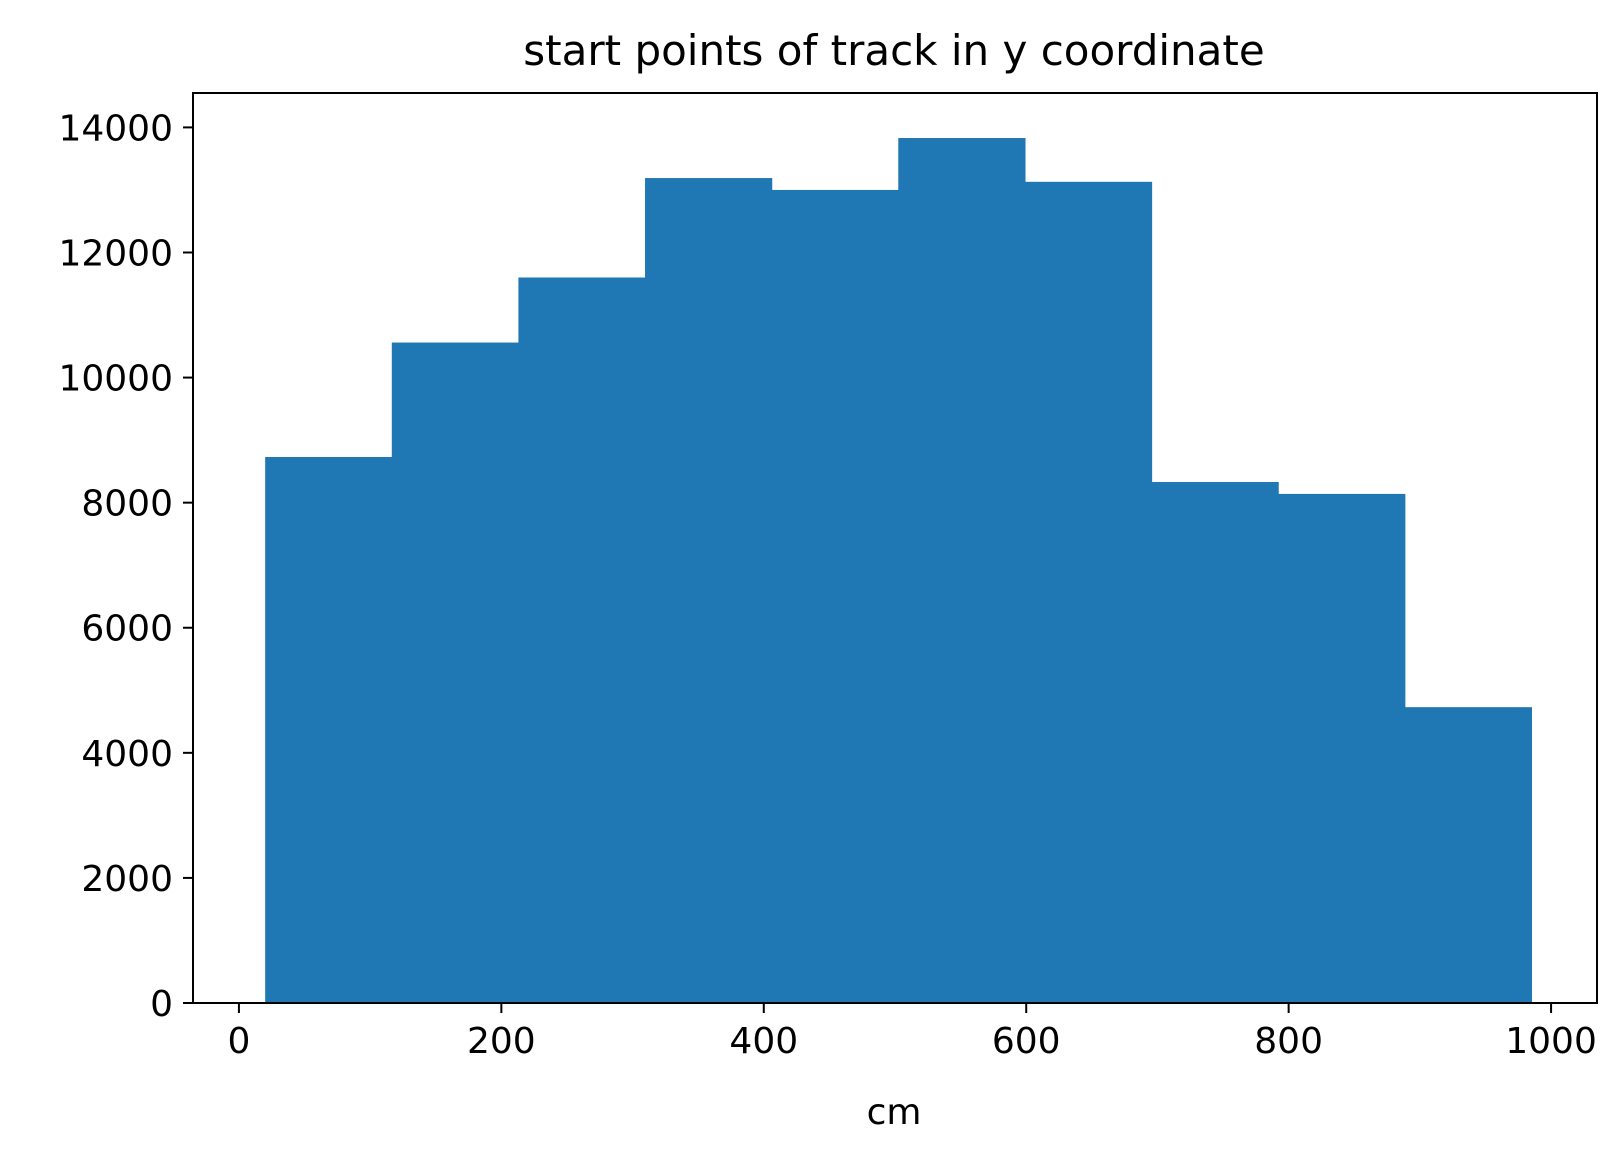 The width and height of the screenshot is (1624, 1158). Describe the element at coordinates (912, 1032) in the screenshot. I see `x-axis: 0 200 400 600 800 1000` at that location.